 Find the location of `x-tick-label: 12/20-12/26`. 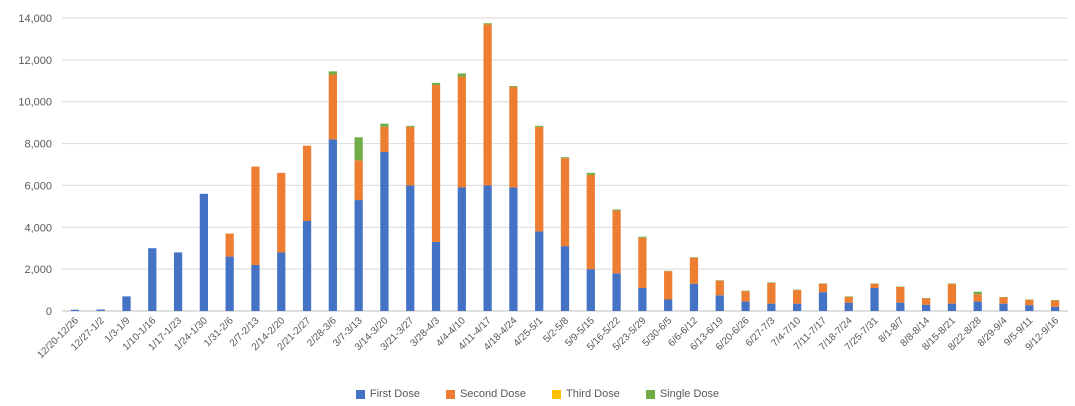

x-tick-label: 12/20-12/26 is located at coordinates (58, 338).